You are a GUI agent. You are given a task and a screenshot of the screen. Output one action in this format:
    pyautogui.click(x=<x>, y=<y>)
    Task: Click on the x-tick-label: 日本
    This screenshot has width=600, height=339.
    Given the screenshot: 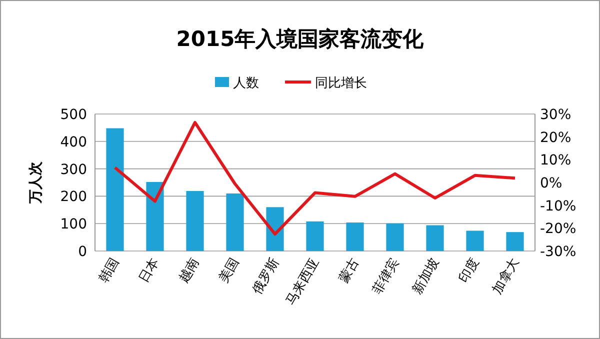 What is the action you would take?
    pyautogui.click(x=149, y=271)
    